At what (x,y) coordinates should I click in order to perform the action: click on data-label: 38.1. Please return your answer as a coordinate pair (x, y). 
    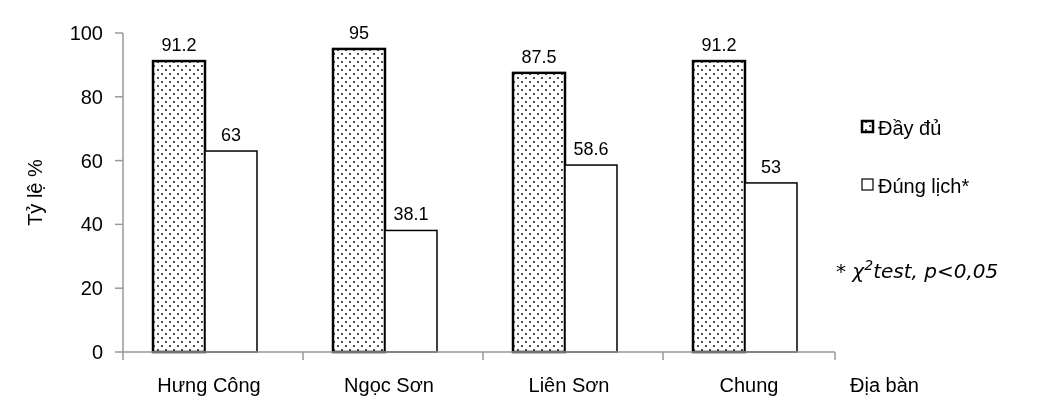
    Looking at the image, I should click on (411, 214).